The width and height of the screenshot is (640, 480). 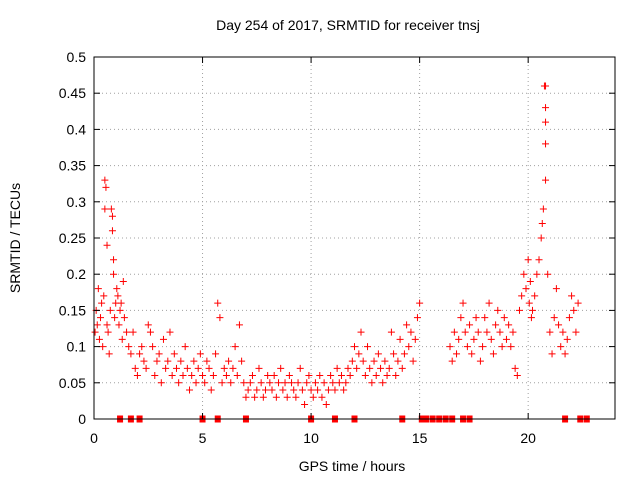 What do you see at coordinates (420, 438) in the screenshot?
I see `x-tick-label: 15` at bounding box center [420, 438].